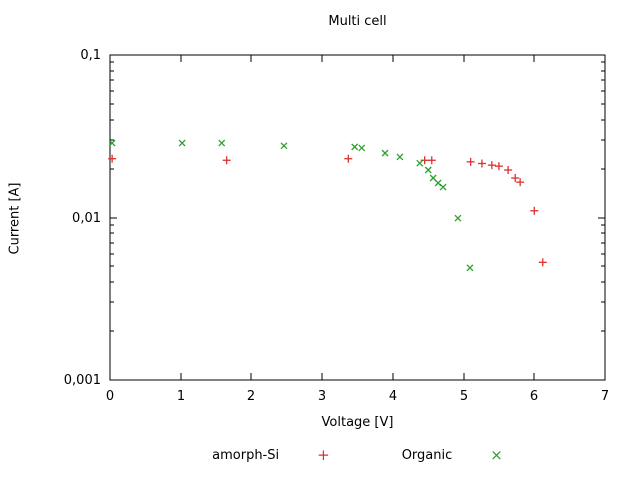 The image size is (640, 480). I want to click on y-tick-label: 0,001, so click(82, 380).